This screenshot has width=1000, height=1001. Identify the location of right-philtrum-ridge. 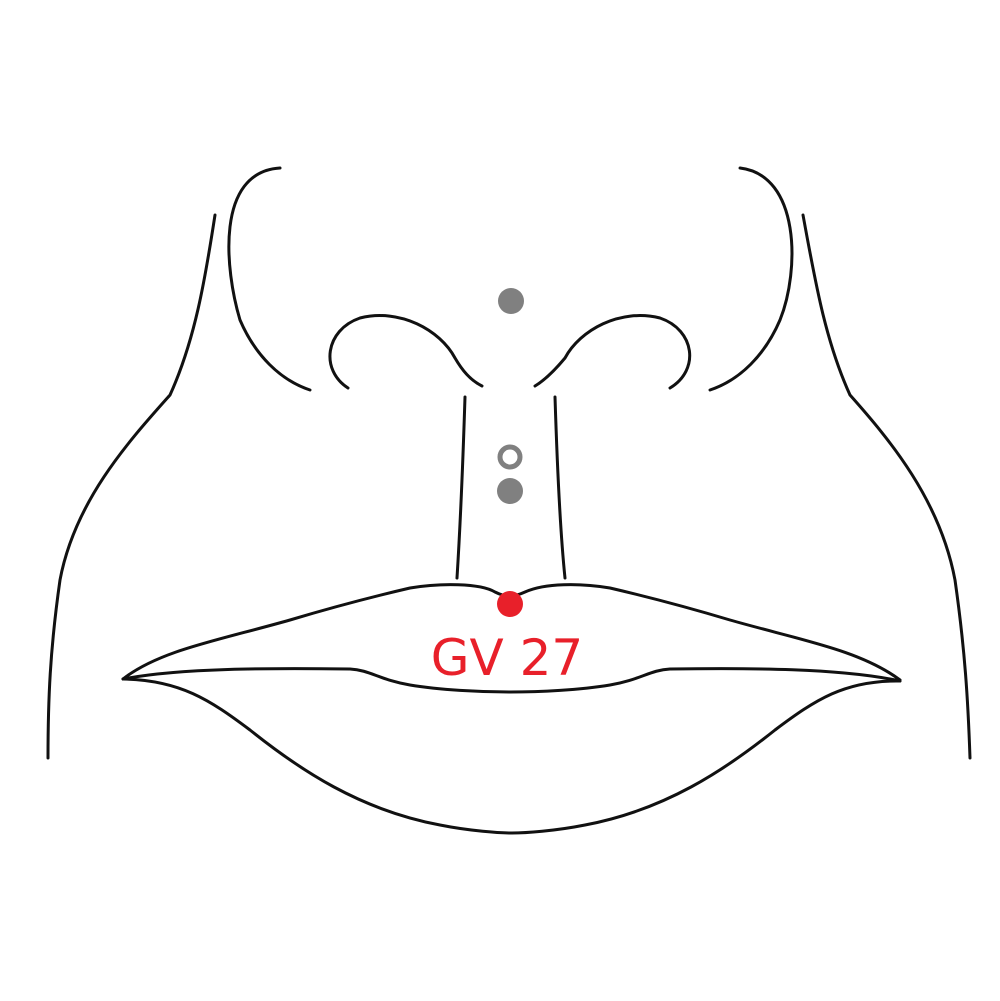
(560, 487).